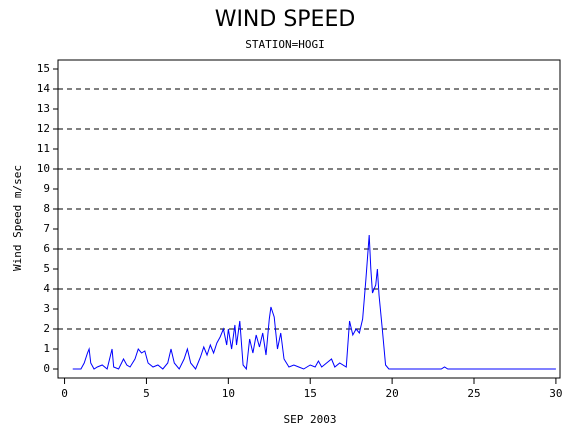 The width and height of the screenshot is (570, 434). I want to click on y-tick-label: 2, so click(46, 328).